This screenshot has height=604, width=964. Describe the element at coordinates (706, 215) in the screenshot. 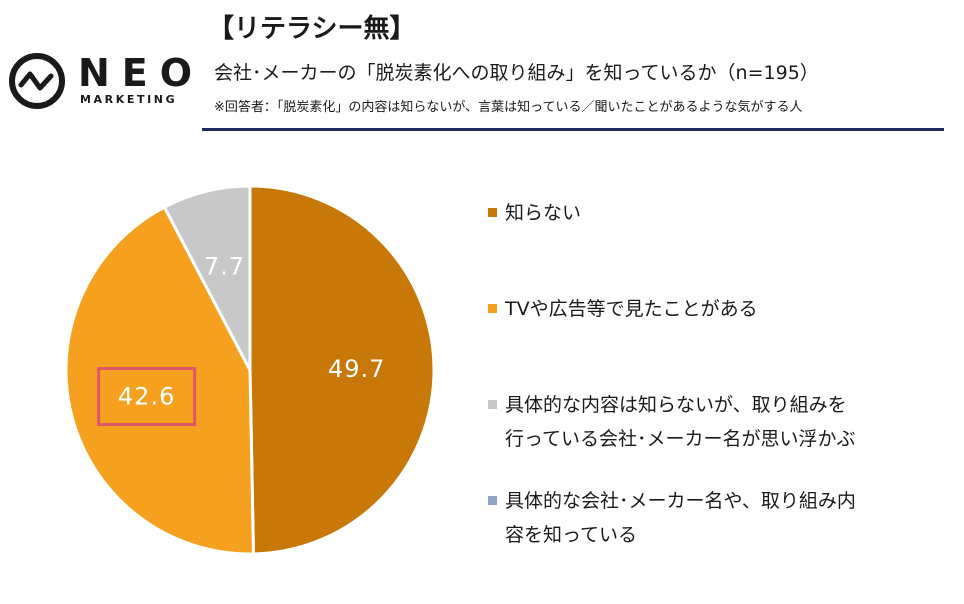

I see `legend-item-0: 知らない` at that location.